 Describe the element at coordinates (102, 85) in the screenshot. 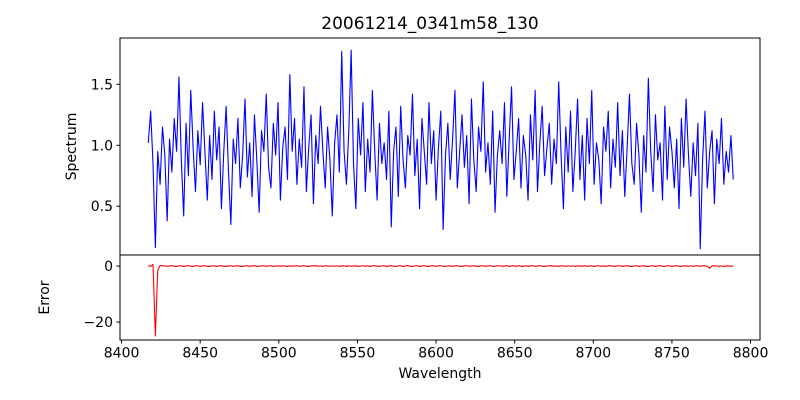

I see `y-tick-label: 1.5` at that location.